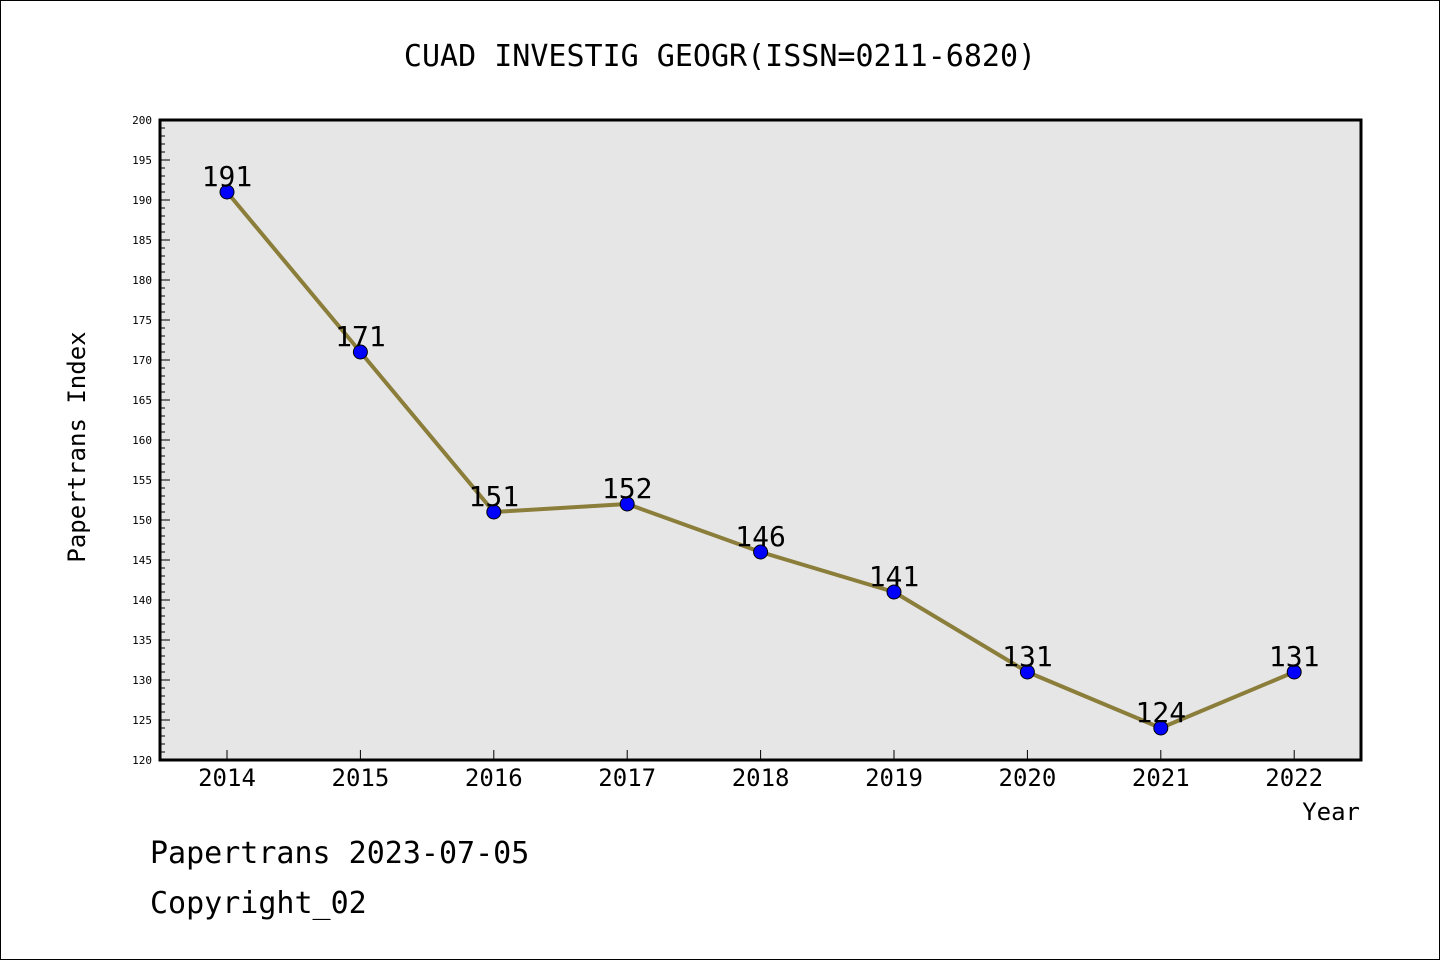 The height and width of the screenshot is (960, 1440). Describe the element at coordinates (360, 336) in the screenshot. I see `data-label: 171` at that location.